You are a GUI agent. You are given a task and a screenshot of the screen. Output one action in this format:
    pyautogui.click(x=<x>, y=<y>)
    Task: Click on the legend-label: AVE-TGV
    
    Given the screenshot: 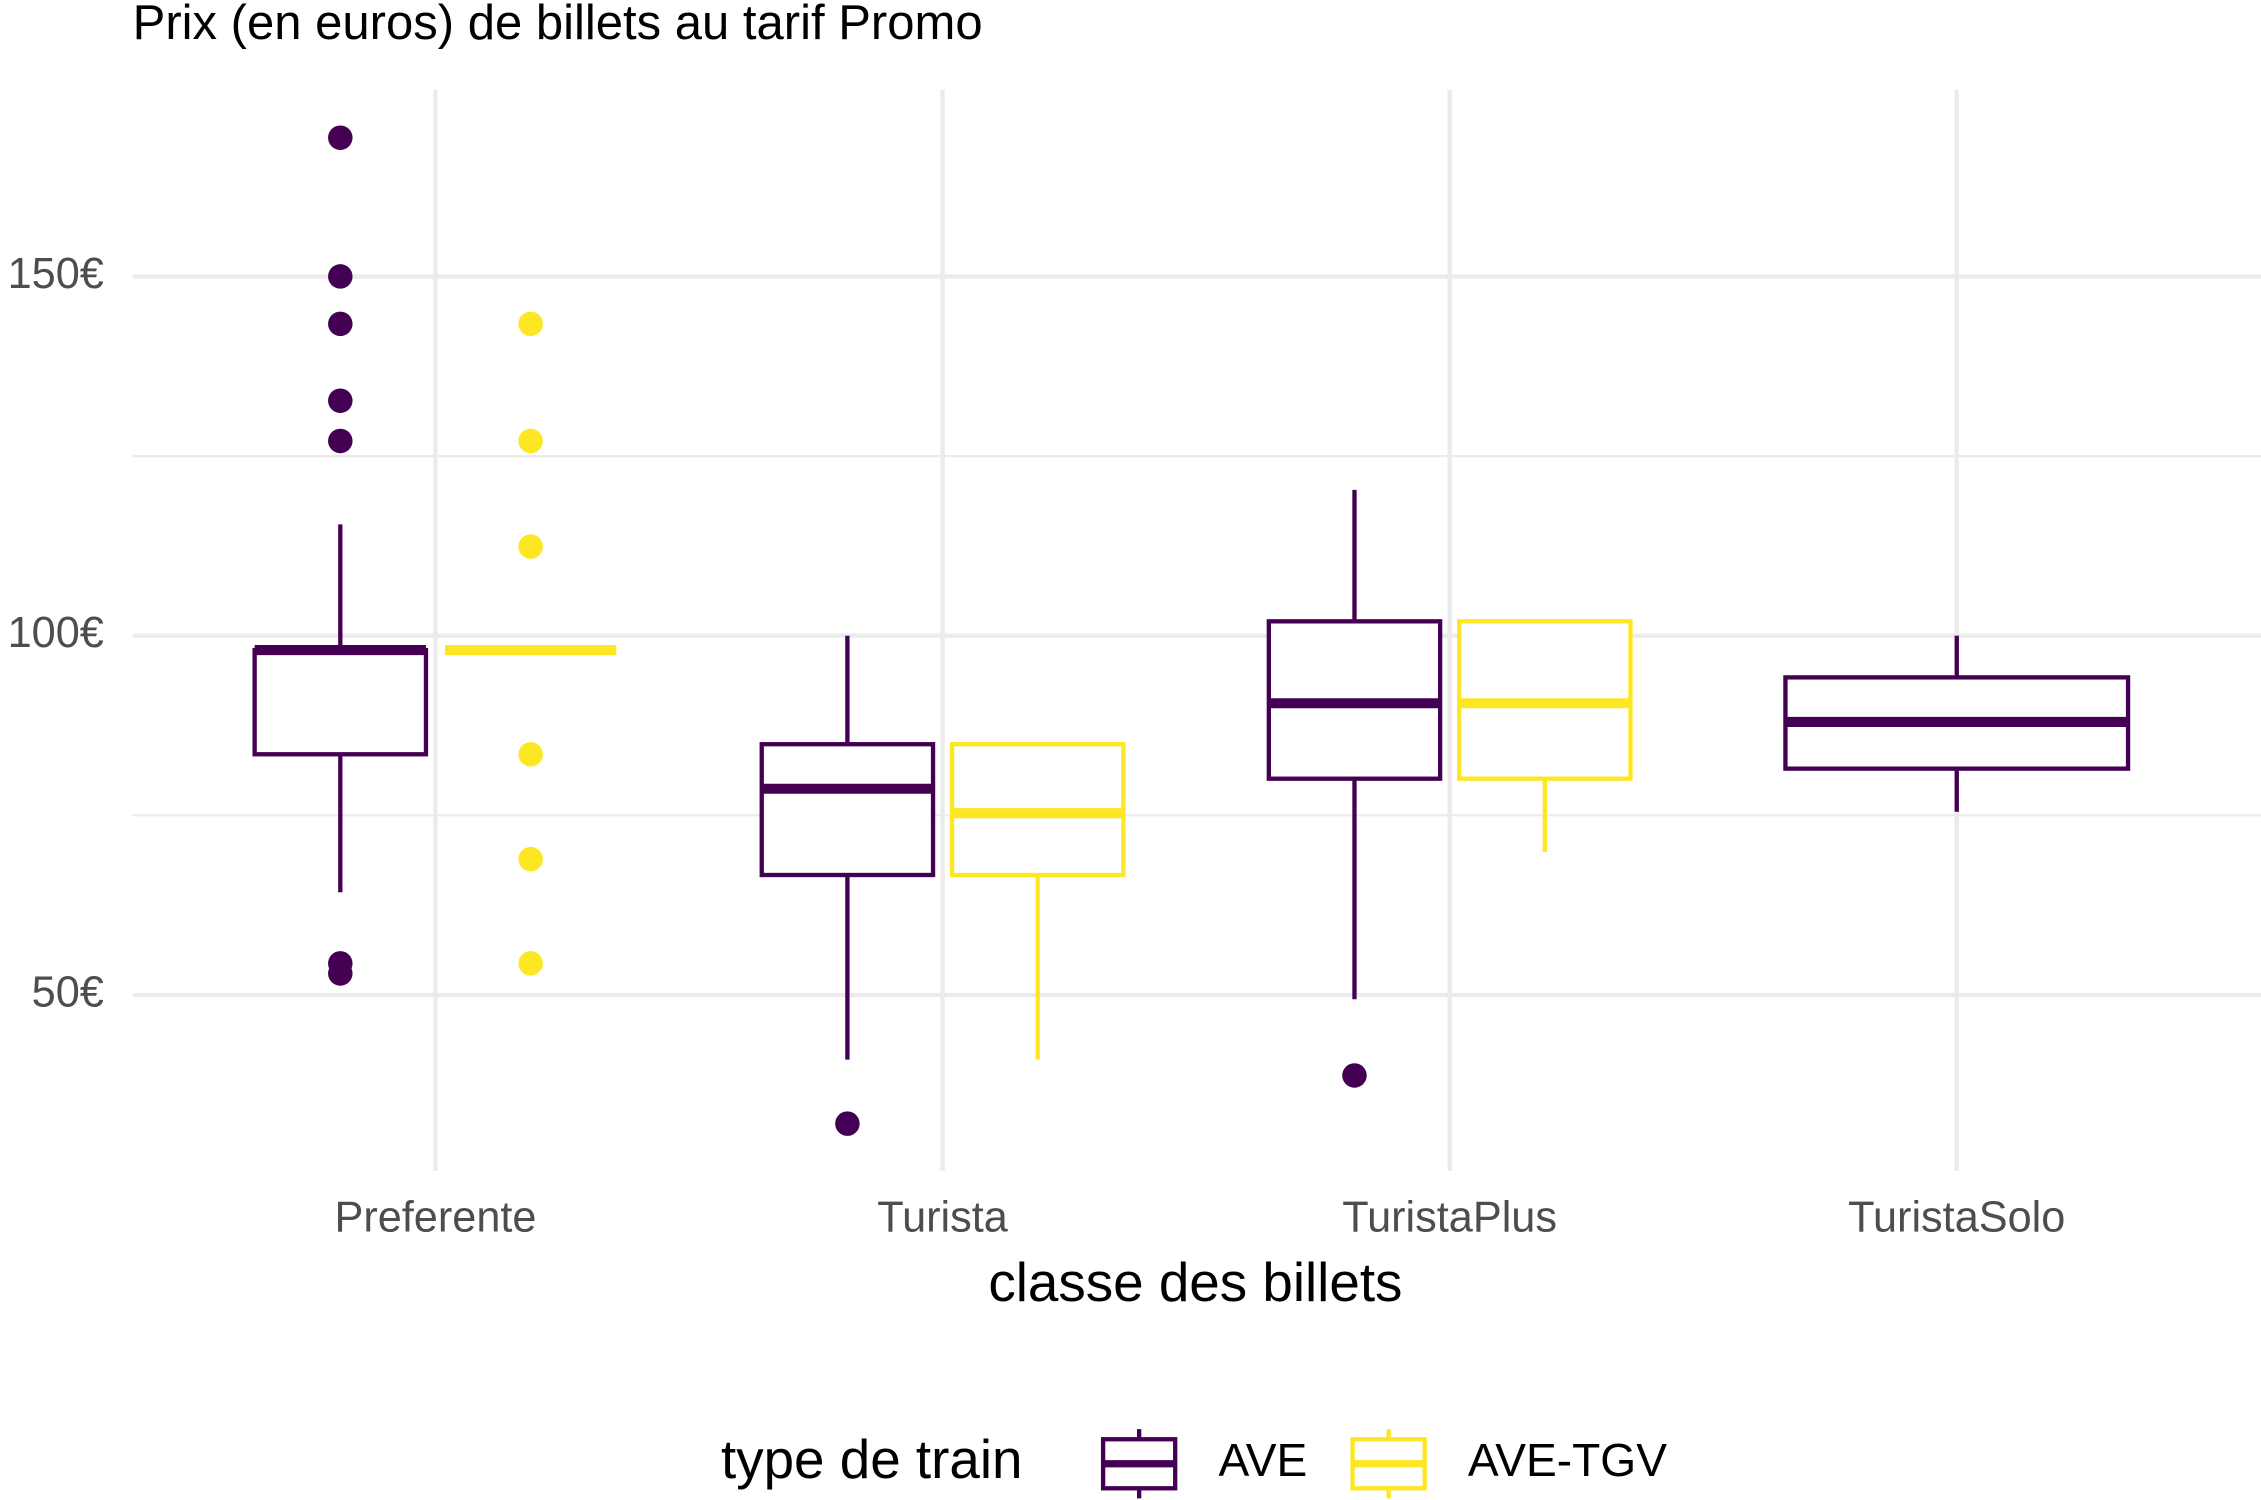 What is the action you would take?
    pyautogui.click(x=1567, y=1460)
    